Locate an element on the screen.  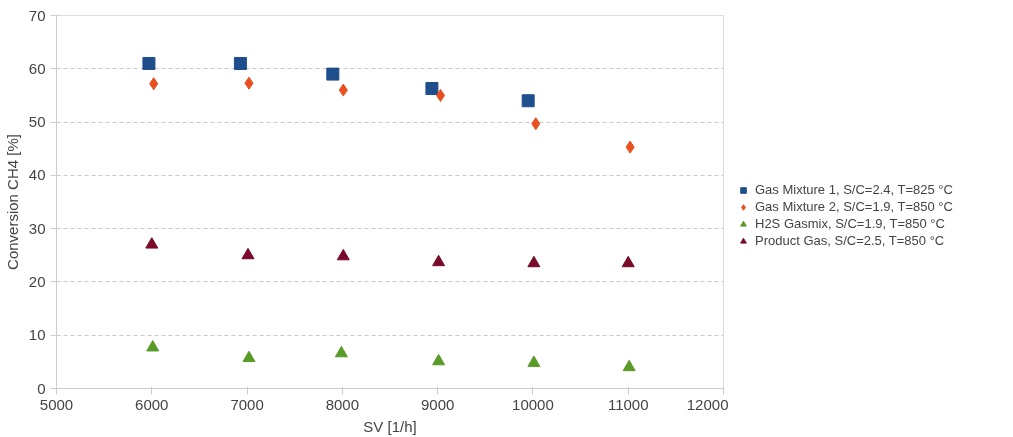
y-tick-label: 50 is located at coordinates (37, 122).